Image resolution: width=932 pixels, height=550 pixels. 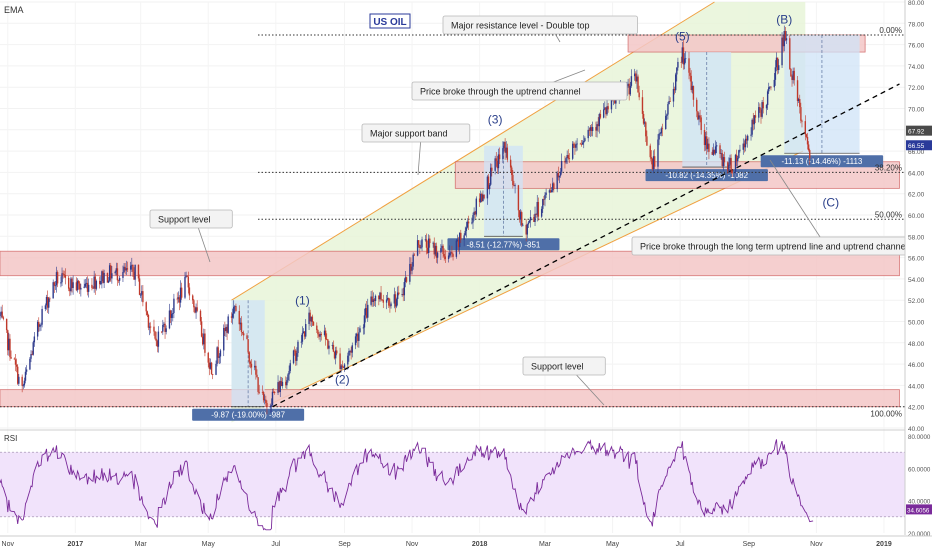 I want to click on measure-label: -11.13 (-14.46%) -1113, so click(x=821, y=161).